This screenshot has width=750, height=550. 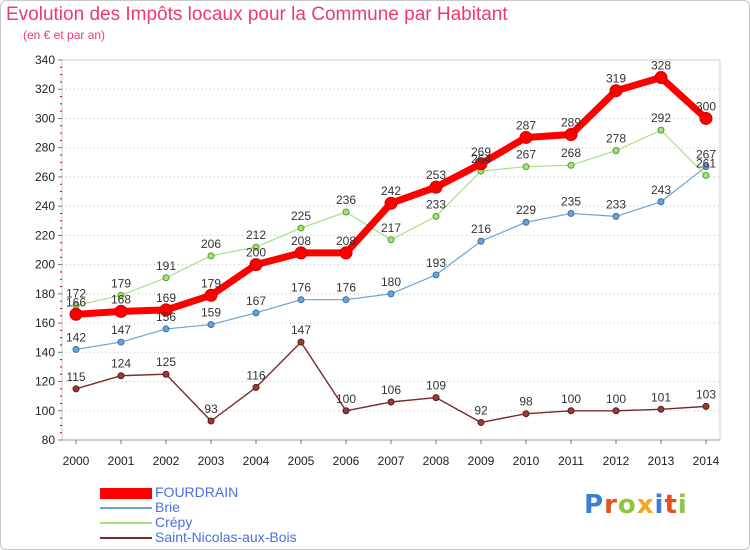 I want to click on x-tick-label: 2004, so click(x=256, y=461).